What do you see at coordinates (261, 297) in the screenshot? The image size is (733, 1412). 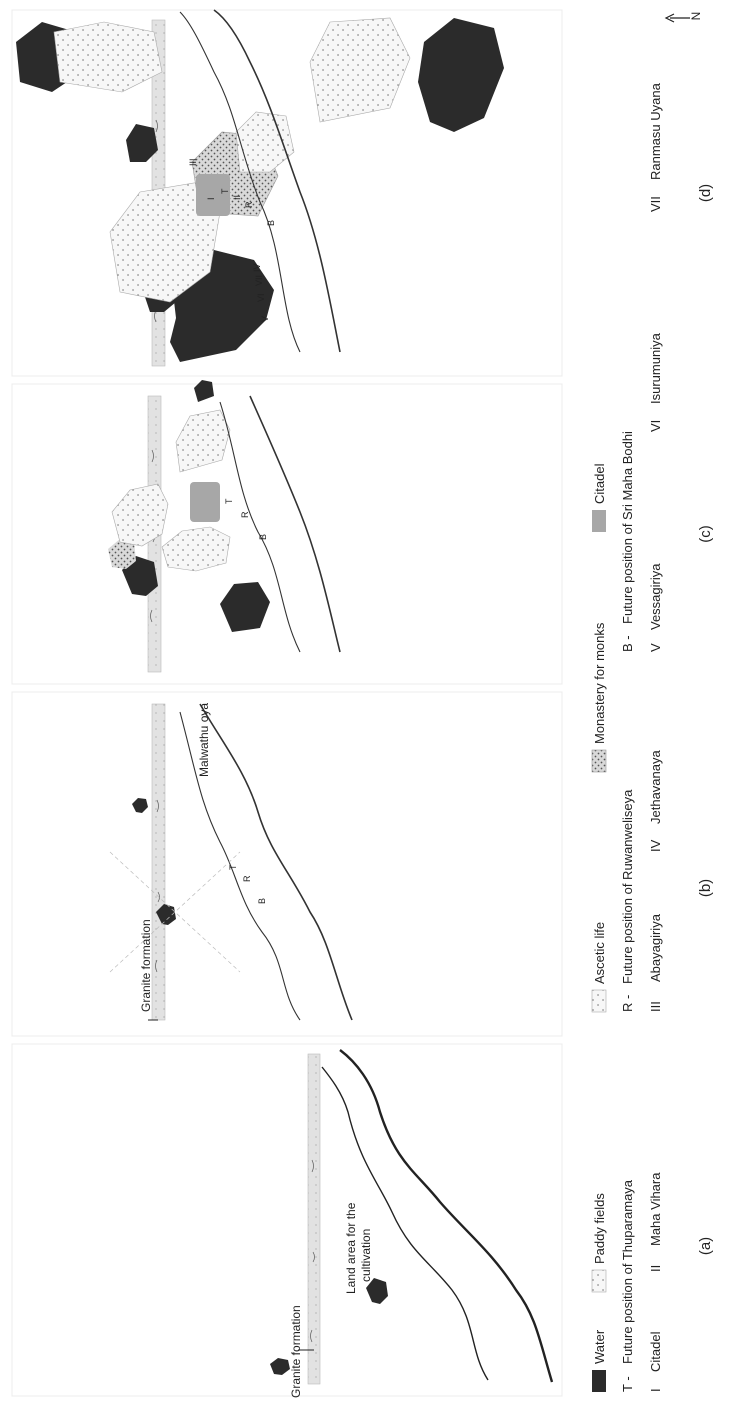 I see `mark-VI: VI` at bounding box center [261, 297].